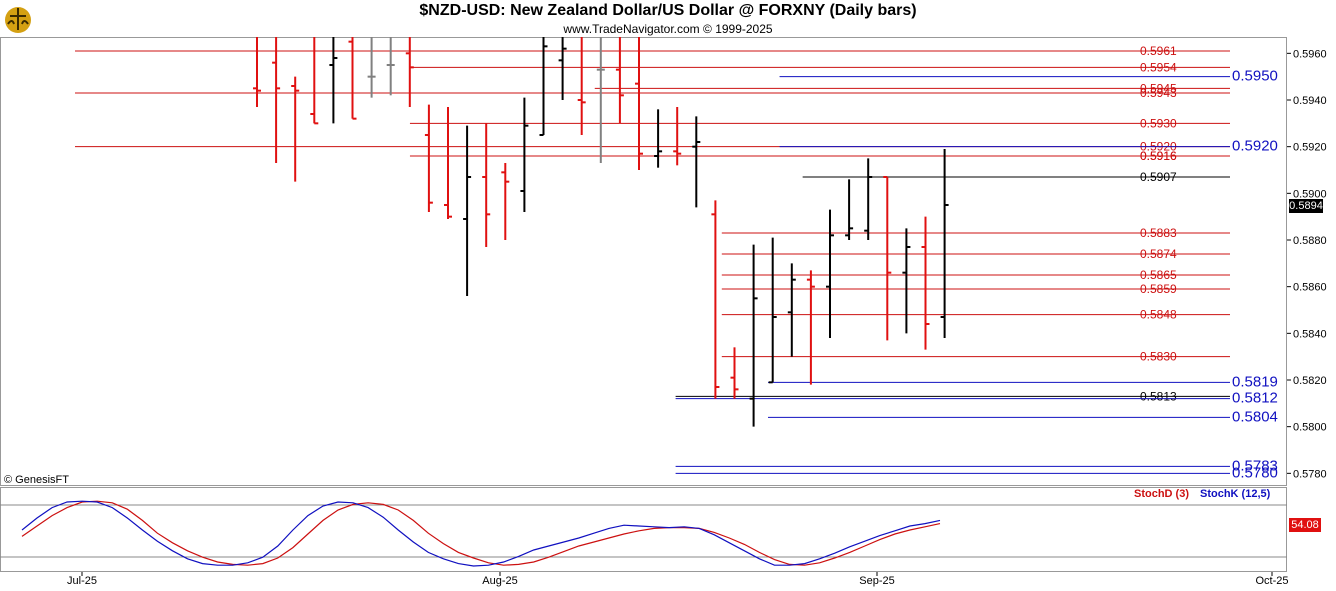 The height and width of the screenshot is (591, 1336). Describe the element at coordinates (36, 480) in the screenshot. I see `copyright-note: © GenesisFT` at that location.